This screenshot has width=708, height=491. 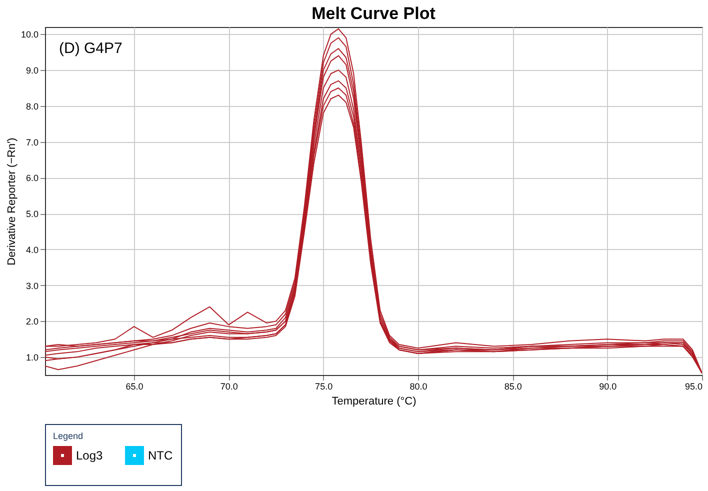 I want to click on x-tick-label: 70.0, so click(x=229, y=387).